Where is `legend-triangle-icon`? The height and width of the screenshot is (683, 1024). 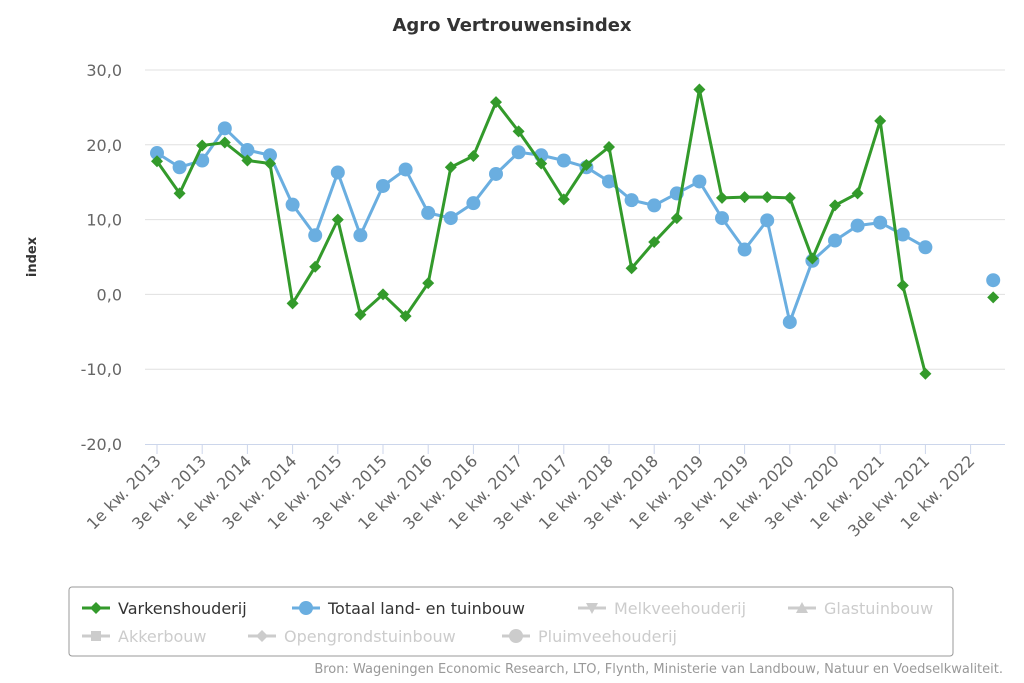
legend-triangle-icon is located at coordinates (802, 607).